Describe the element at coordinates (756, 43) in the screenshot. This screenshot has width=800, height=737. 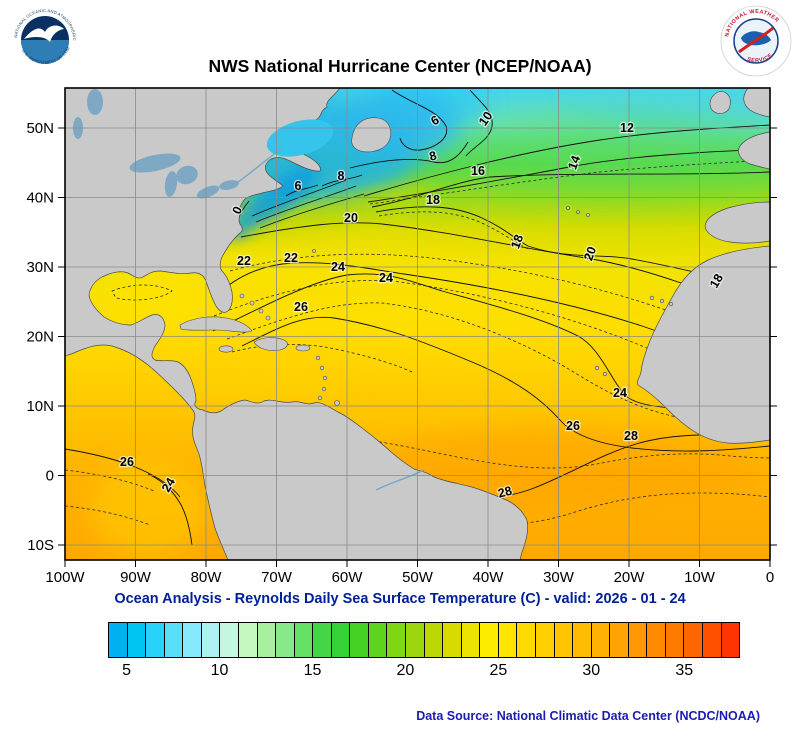
I see `nws-logo: NATIONAL WEATHER SERVICE` at that location.